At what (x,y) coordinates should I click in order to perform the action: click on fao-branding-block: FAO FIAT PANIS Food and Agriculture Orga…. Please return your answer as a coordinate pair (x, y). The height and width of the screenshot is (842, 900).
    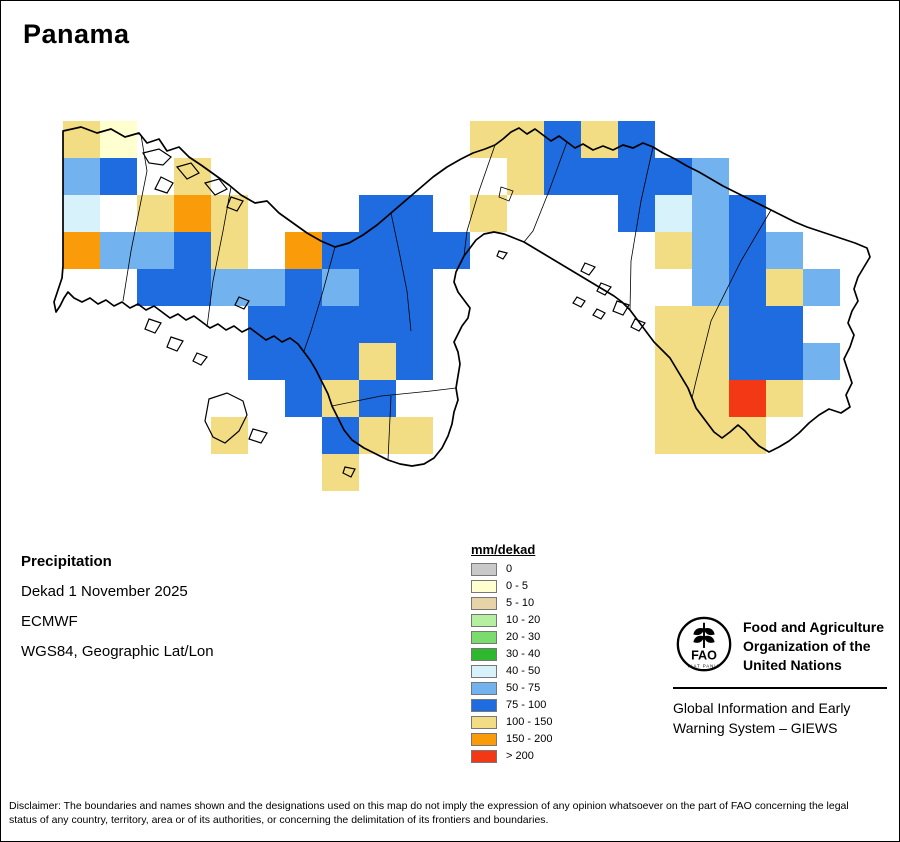
    Looking at the image, I should click on (781, 676).